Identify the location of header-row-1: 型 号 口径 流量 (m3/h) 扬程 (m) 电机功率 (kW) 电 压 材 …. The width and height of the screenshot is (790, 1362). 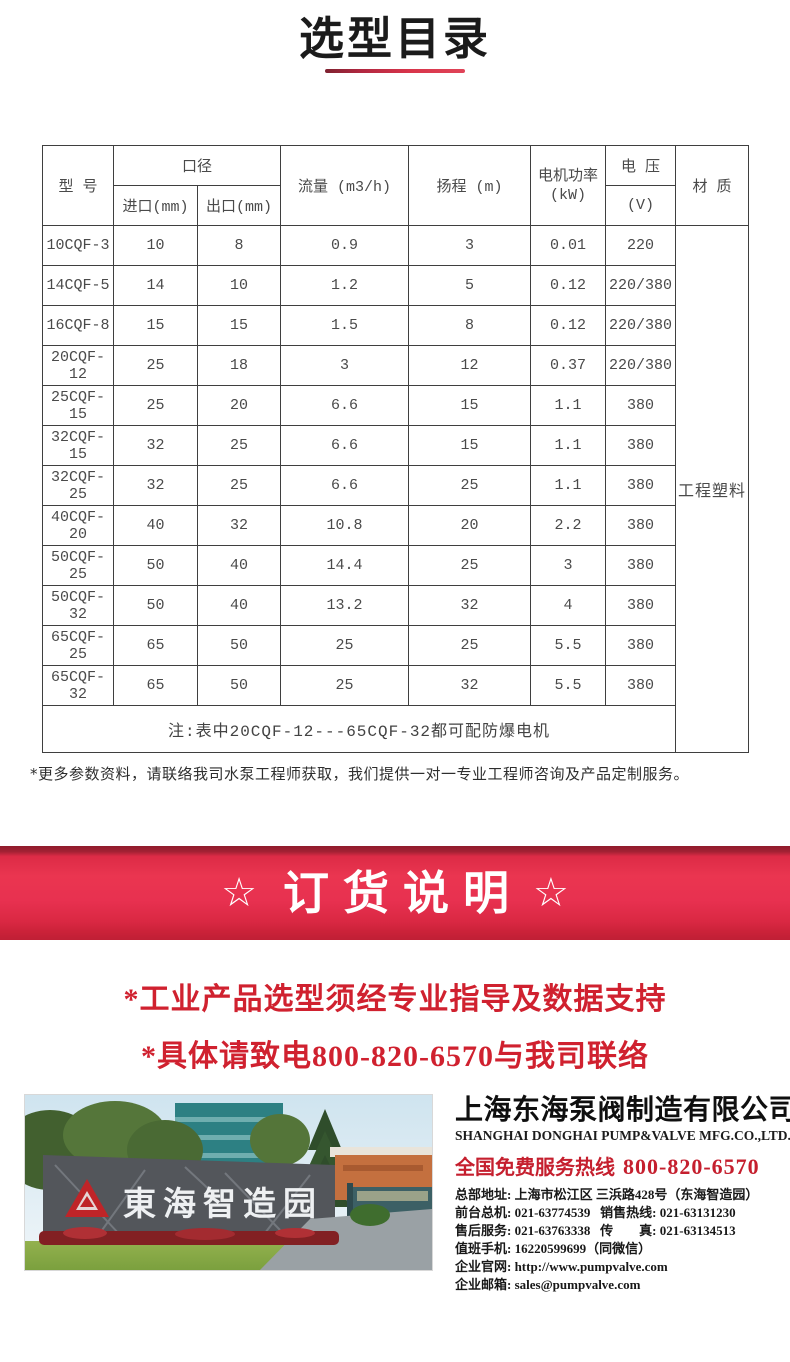
(396, 185).